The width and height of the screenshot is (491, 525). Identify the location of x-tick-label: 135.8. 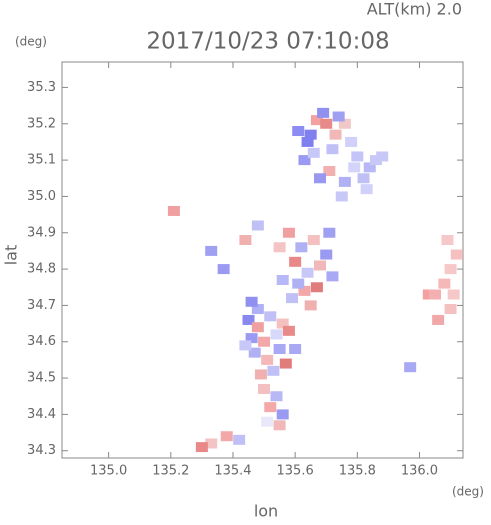
(357, 471).